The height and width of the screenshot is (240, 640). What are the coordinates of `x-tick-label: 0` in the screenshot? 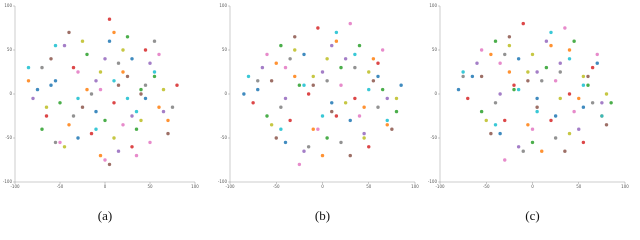 It's located at (532, 186).